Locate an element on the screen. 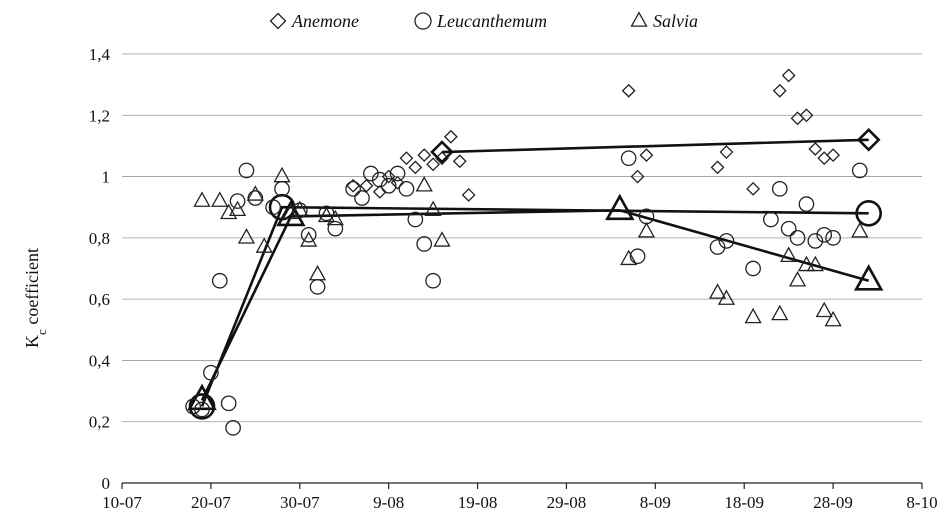  leucanthemum-legend-label: Leucanthemum is located at coordinates (491, 21).